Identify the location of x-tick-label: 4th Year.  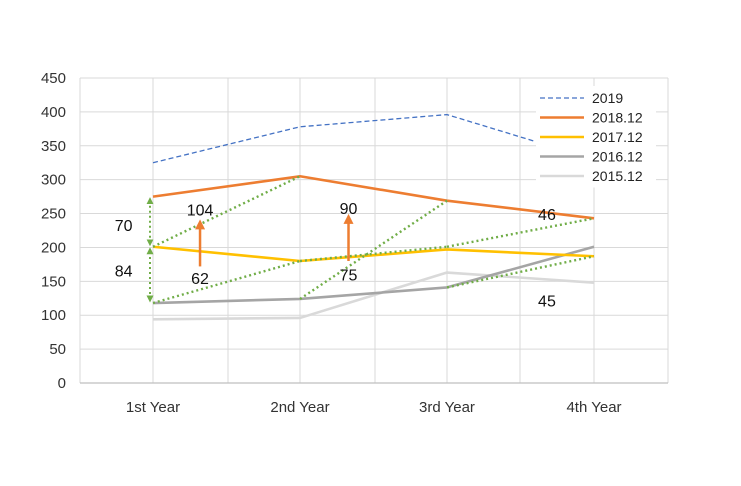
(593, 407).